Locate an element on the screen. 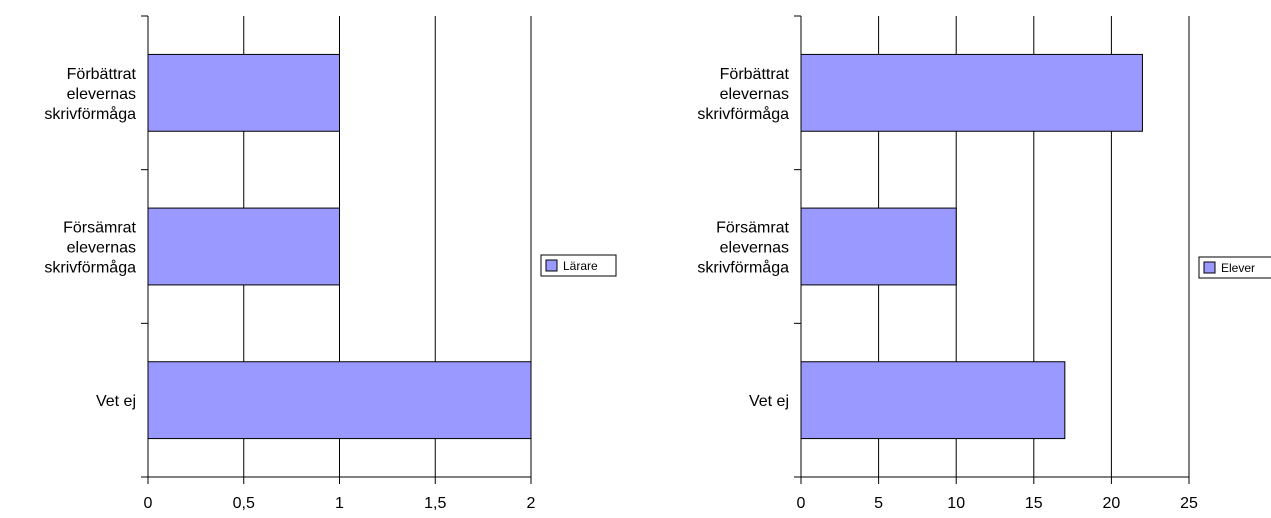 Image resolution: width=1271 pixels, height=518 pixels. x-tick-label: 2 is located at coordinates (531, 503).